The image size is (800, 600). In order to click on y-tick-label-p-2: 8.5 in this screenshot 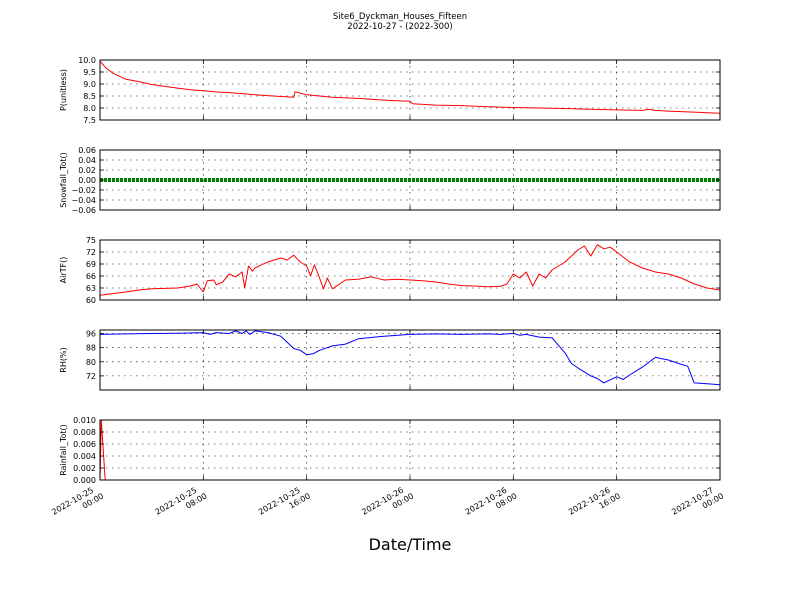, I will do `click(89, 96)`.